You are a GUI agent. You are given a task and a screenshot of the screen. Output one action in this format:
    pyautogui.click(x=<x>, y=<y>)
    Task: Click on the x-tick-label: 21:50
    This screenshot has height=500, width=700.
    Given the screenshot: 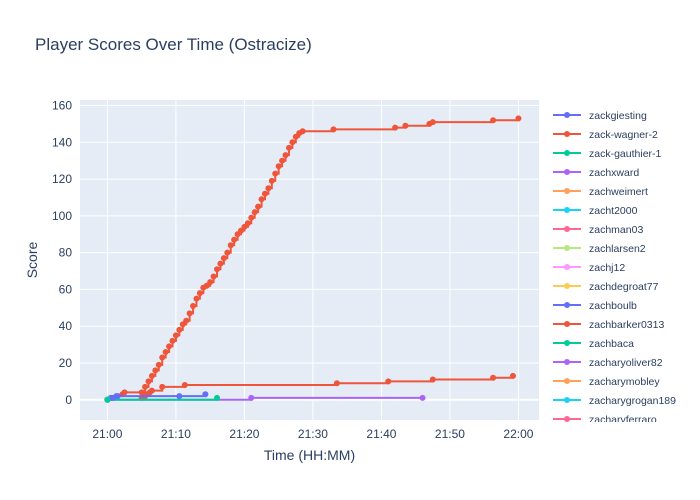 What is the action you would take?
    pyautogui.click(x=450, y=434)
    